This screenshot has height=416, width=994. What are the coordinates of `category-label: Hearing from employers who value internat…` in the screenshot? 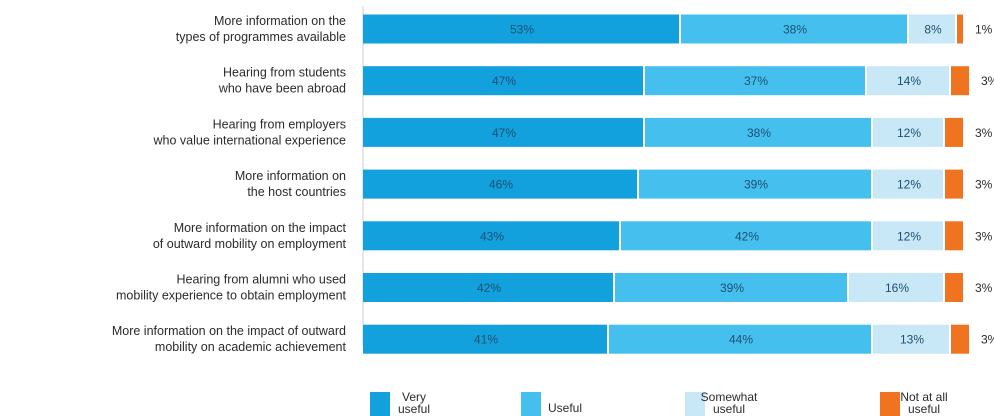 It's located at (250, 132).